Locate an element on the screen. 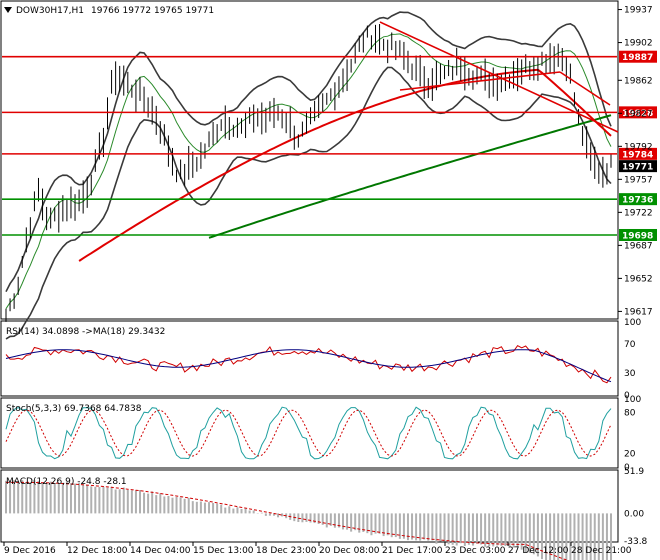 This screenshot has height=560, width=660. level-tag-label: 19736 is located at coordinates (637, 201).